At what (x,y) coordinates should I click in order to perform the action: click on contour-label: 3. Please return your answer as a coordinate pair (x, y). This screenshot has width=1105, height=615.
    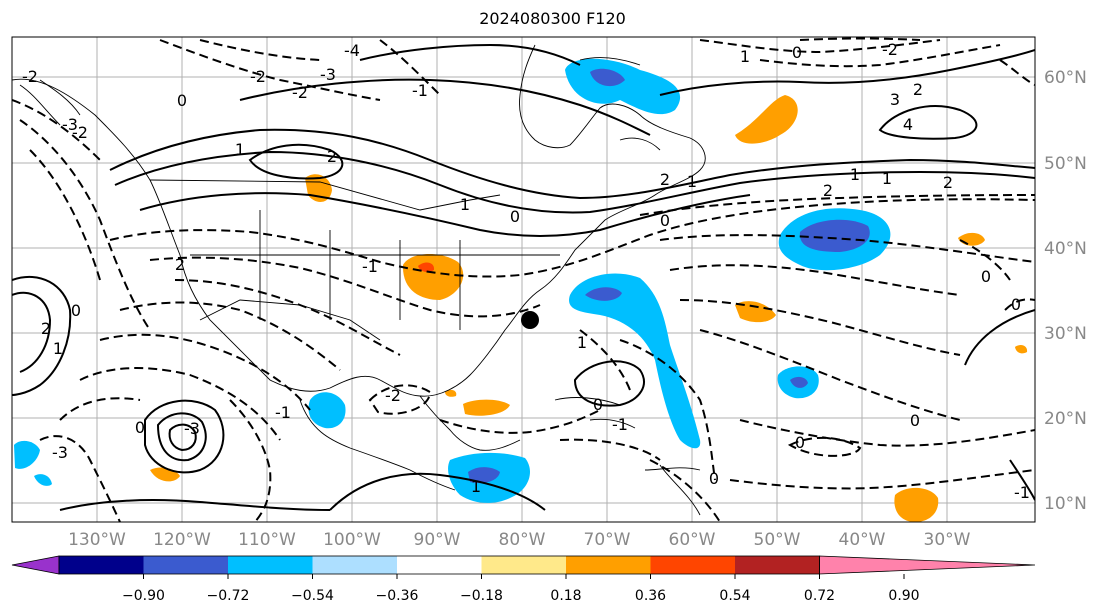
    Looking at the image, I should click on (895, 99).